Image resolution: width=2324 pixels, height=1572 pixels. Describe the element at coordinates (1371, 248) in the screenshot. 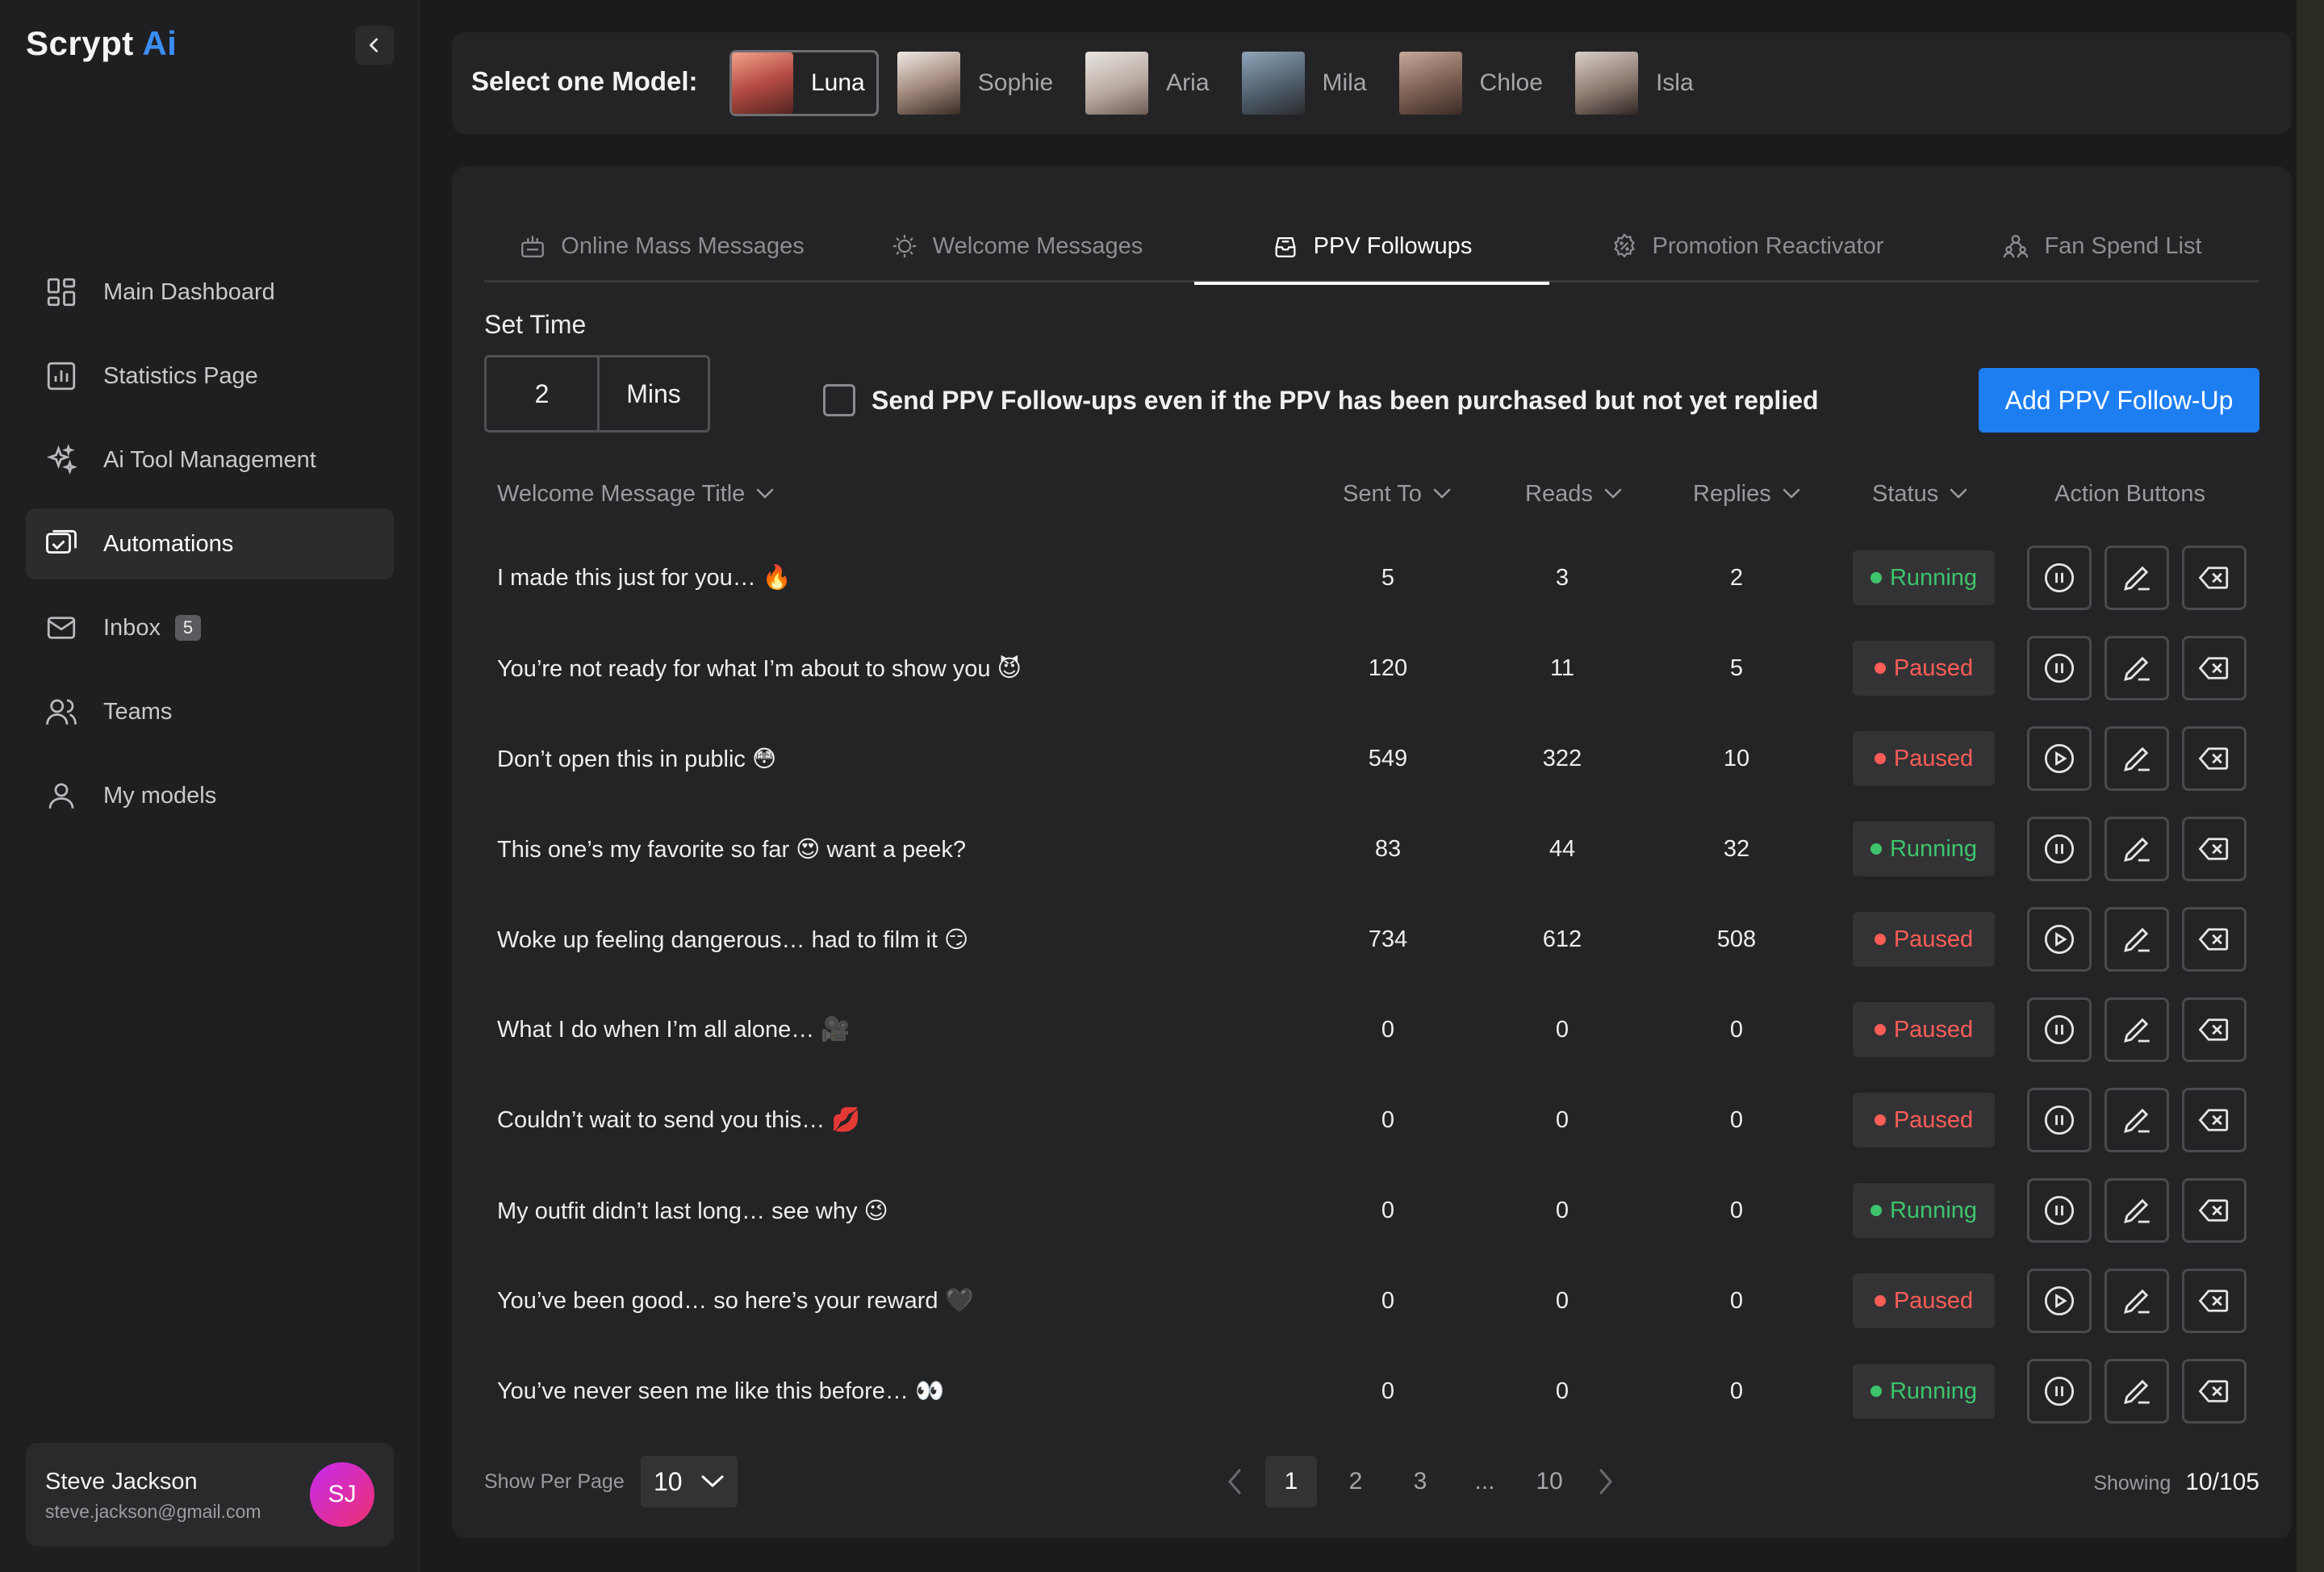

I see `tab-ppv-followups: PPV Followups` at that location.